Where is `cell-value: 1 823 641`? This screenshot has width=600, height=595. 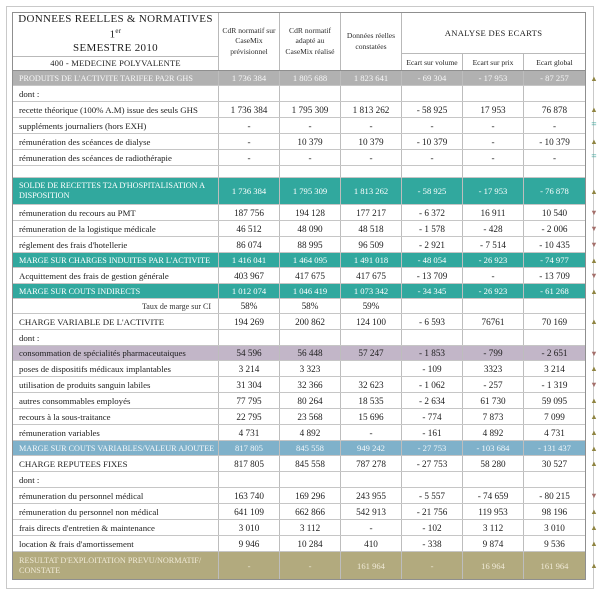 cell-value: 1 823 641 is located at coordinates (371, 78).